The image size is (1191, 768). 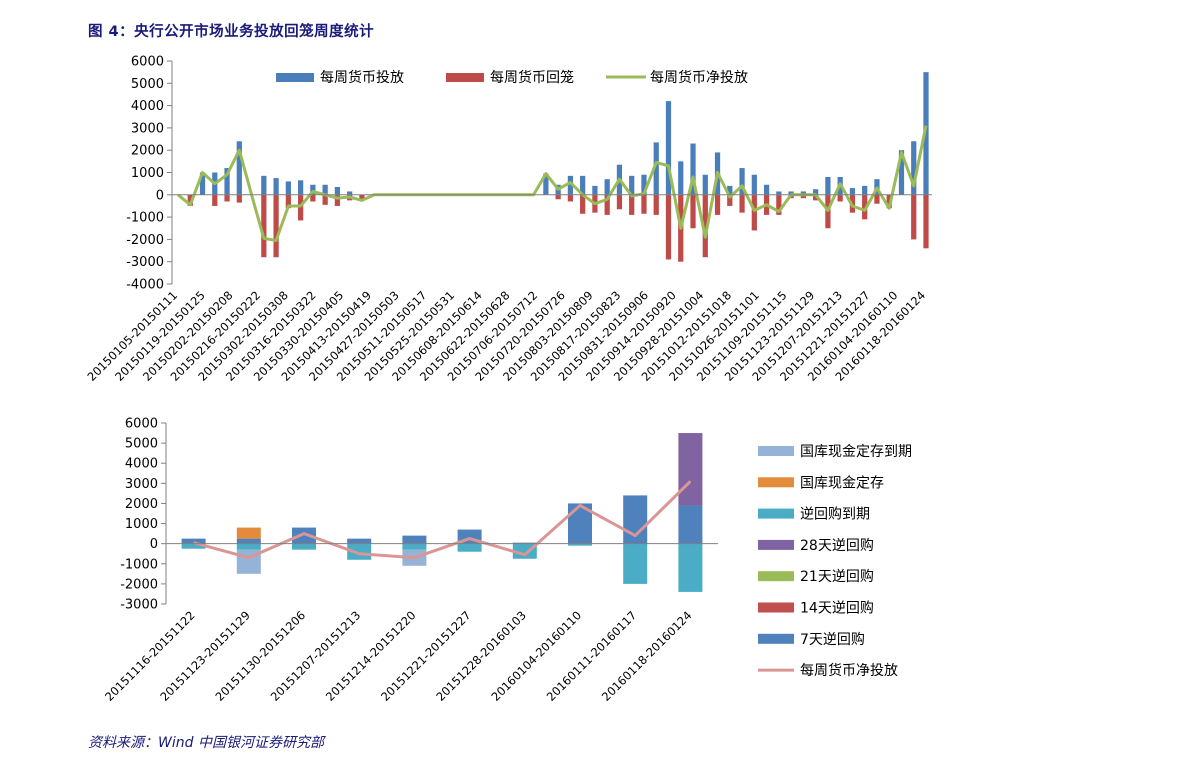 What do you see at coordinates (145, 285) in the screenshot?
I see `y-tick-label: -4000` at bounding box center [145, 285].